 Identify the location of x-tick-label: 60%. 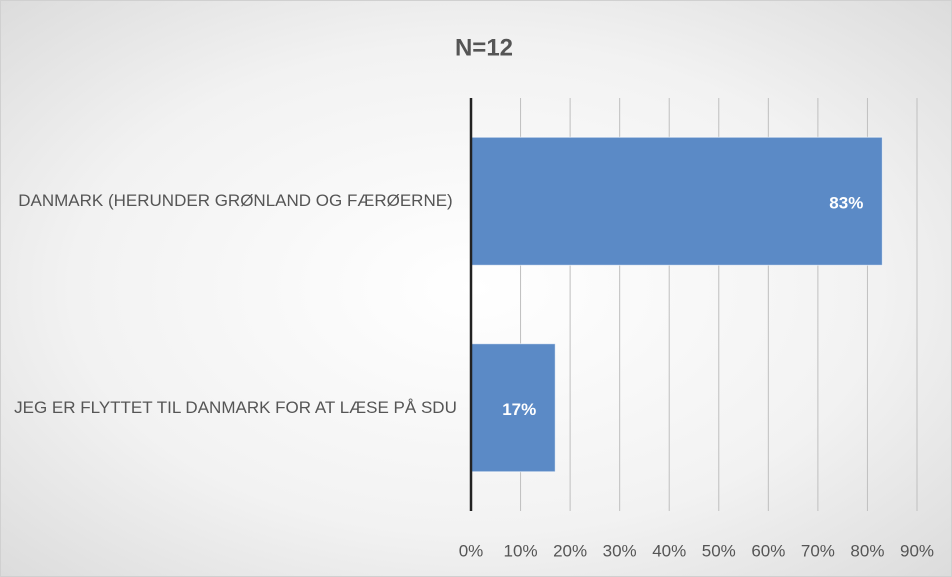
(768, 550).